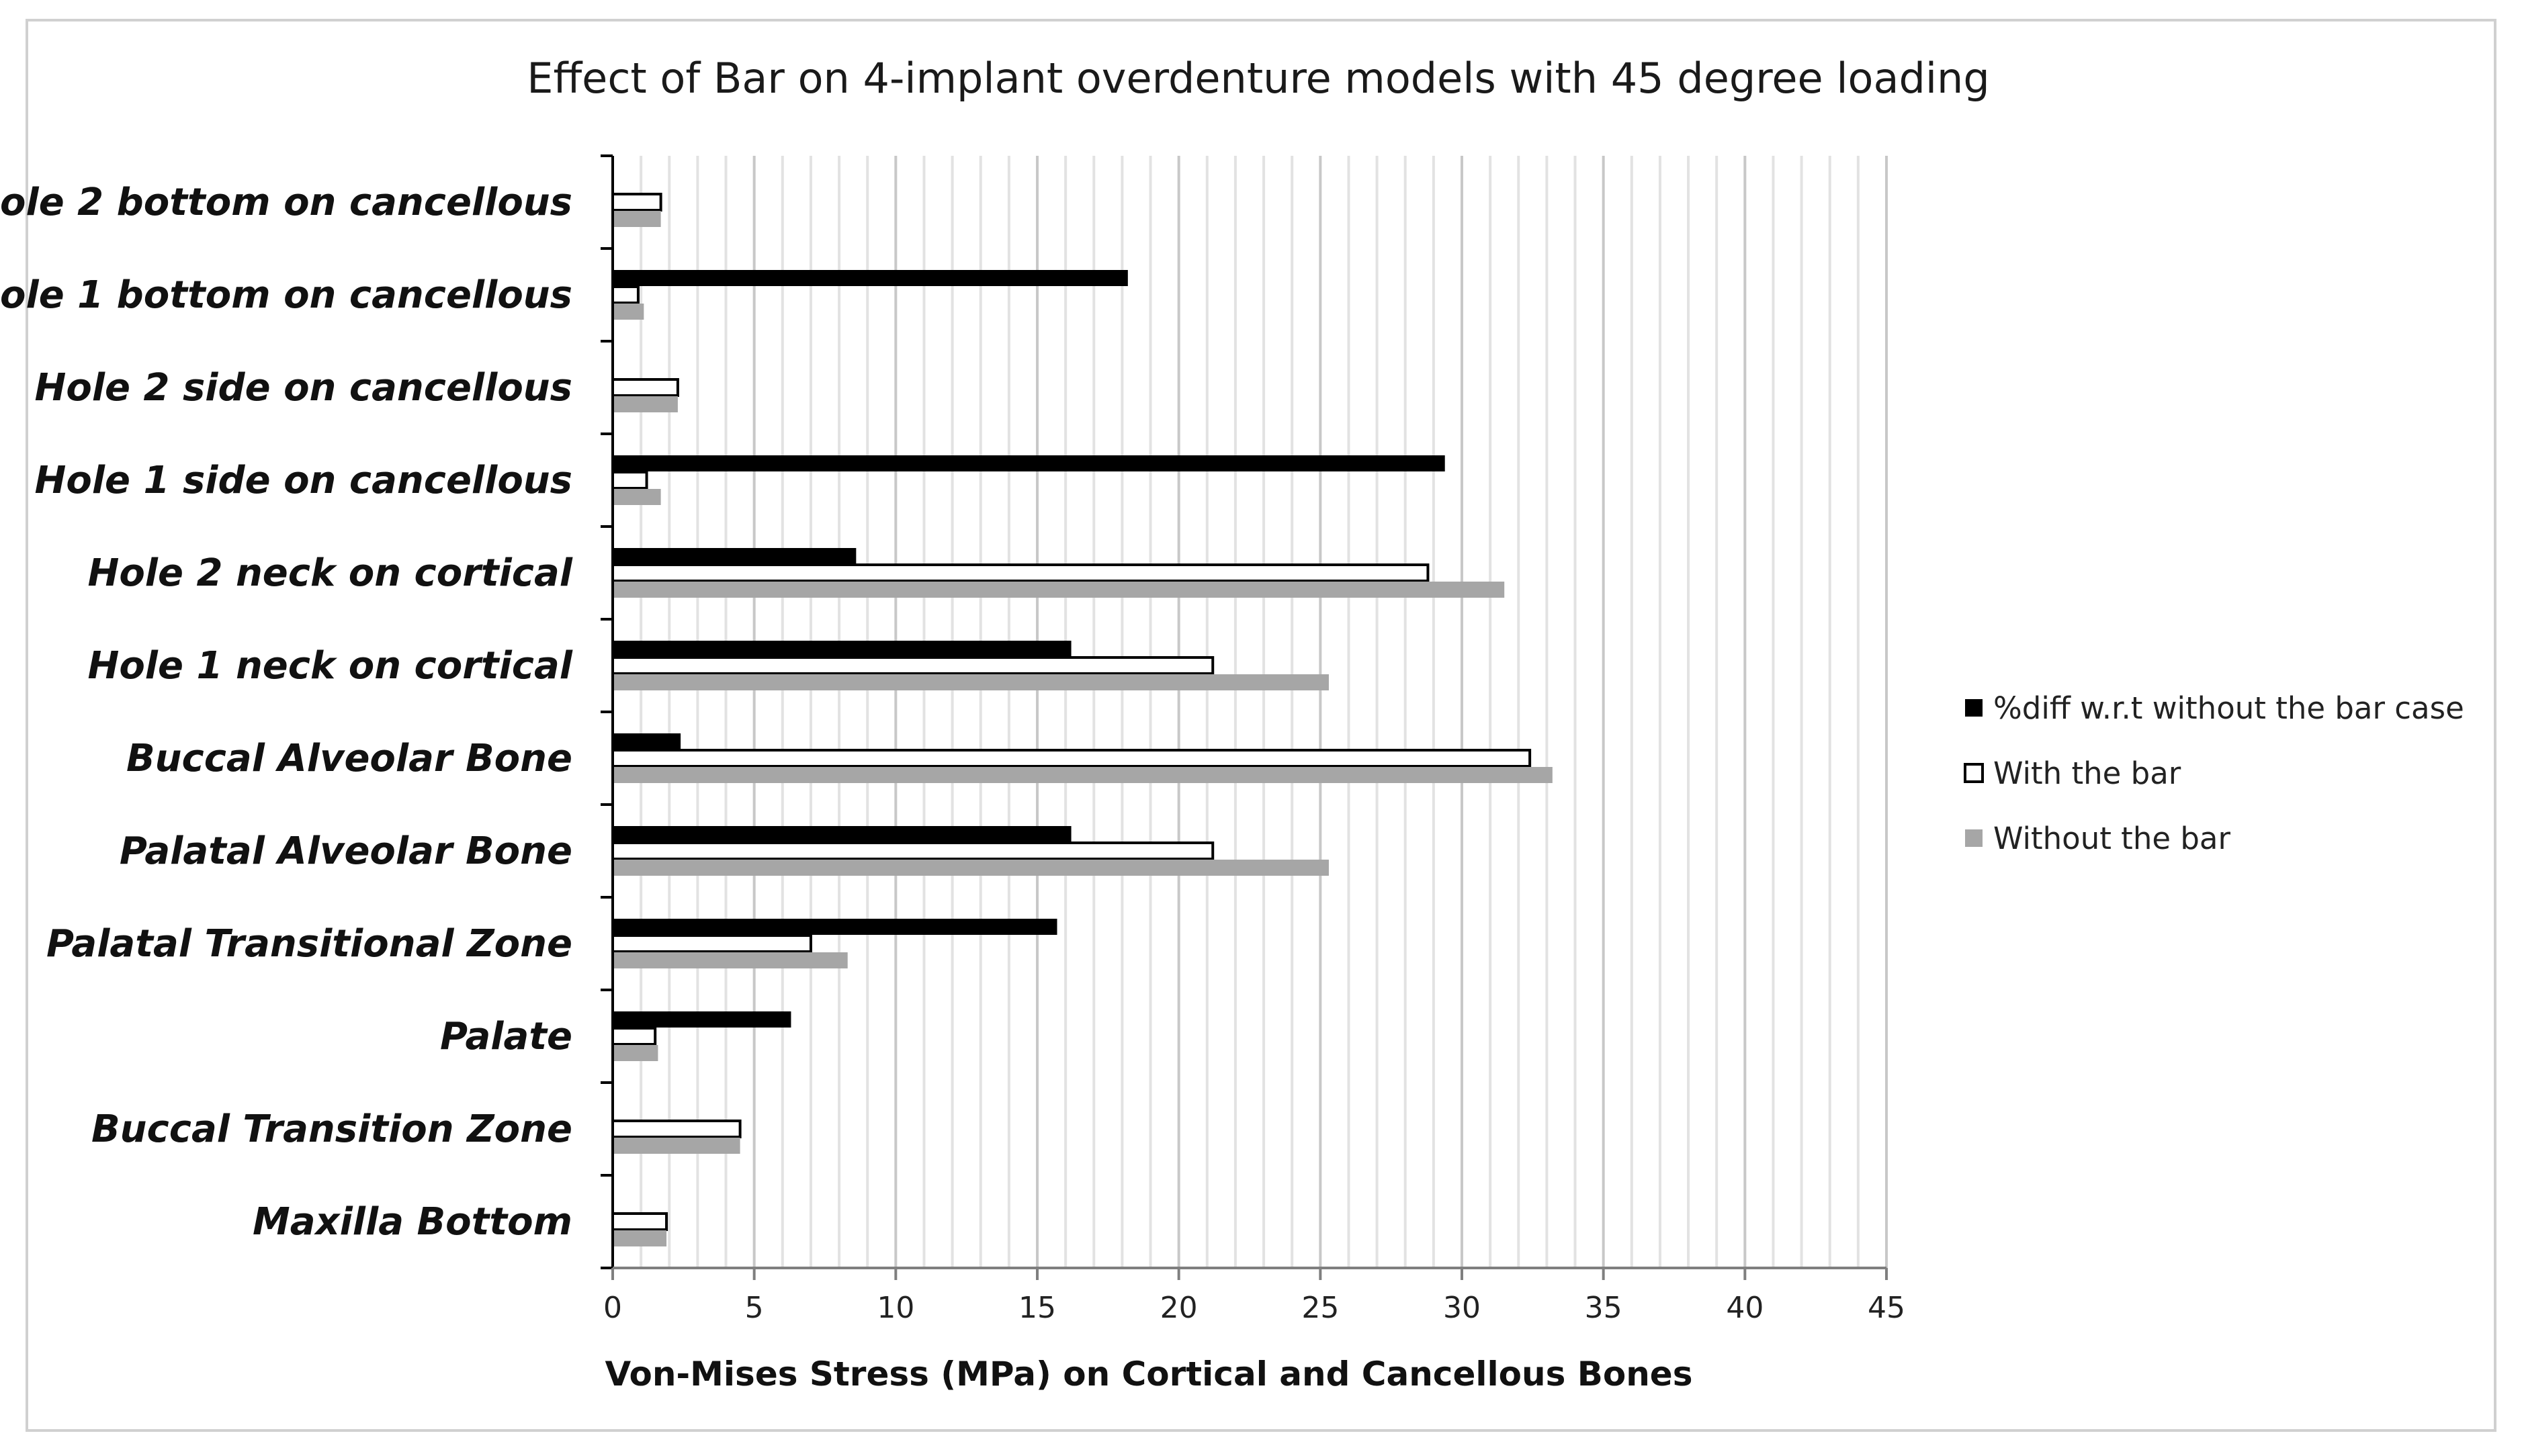 This screenshot has height=1456, width=2522. I want to click on legend-label: Without the bar, so click(2111, 838).